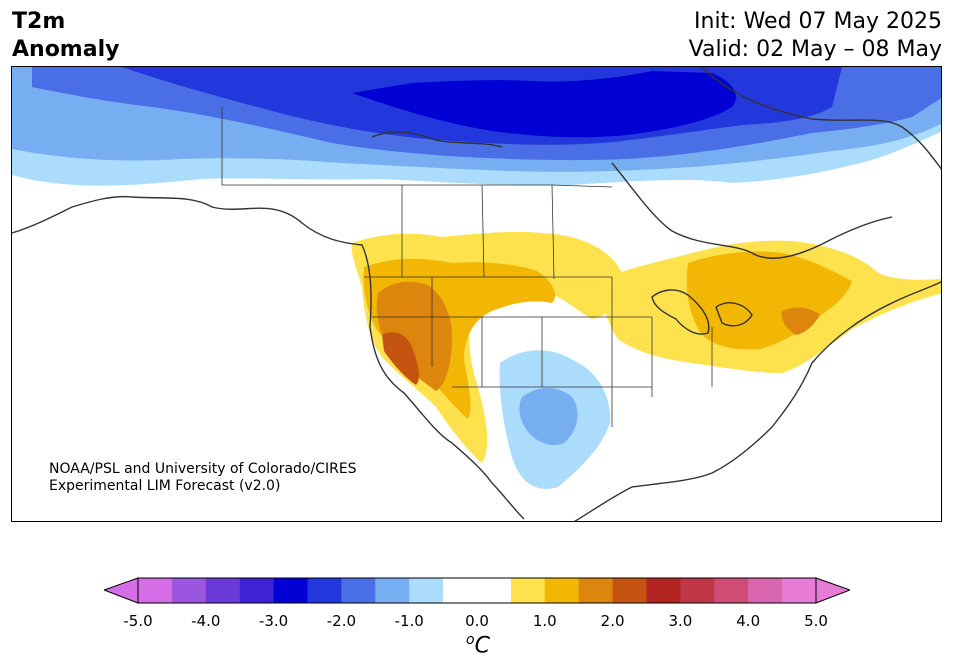 This screenshot has height=671, width=954. What do you see at coordinates (612, 621) in the screenshot?
I see `colorbar-tick-label: 2.0` at bounding box center [612, 621].